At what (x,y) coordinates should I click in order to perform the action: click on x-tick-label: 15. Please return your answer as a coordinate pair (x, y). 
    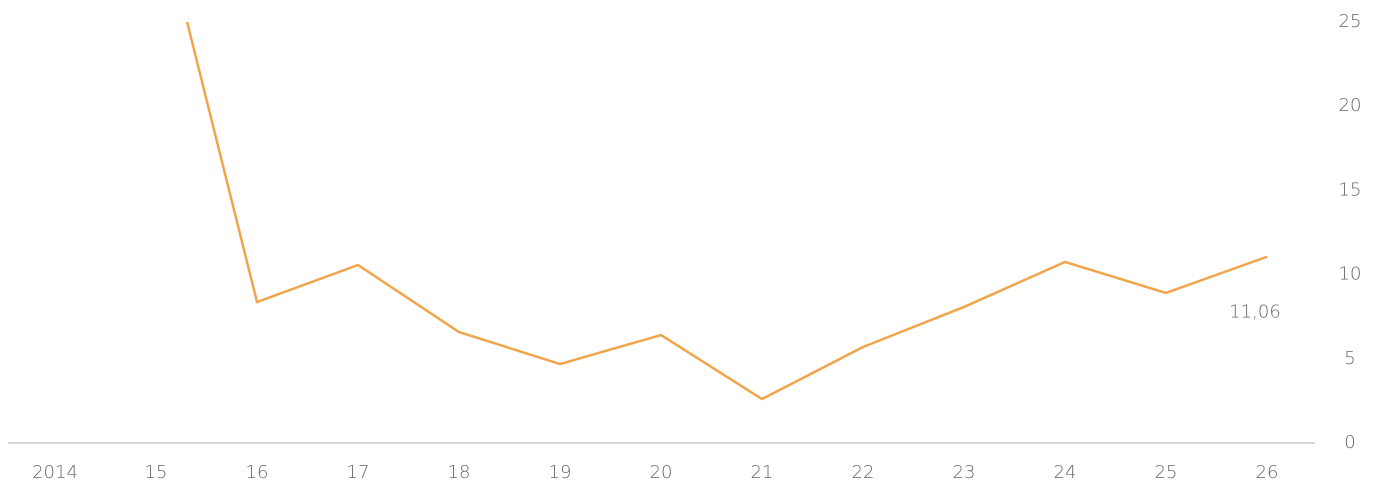
    Looking at the image, I should click on (156, 472).